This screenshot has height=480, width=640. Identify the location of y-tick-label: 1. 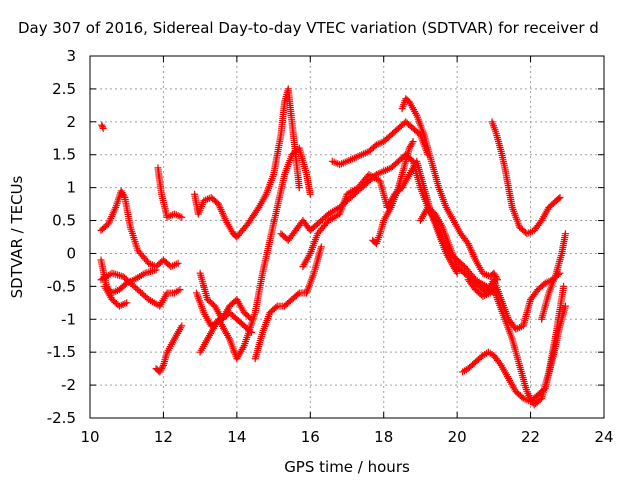
(71, 188).